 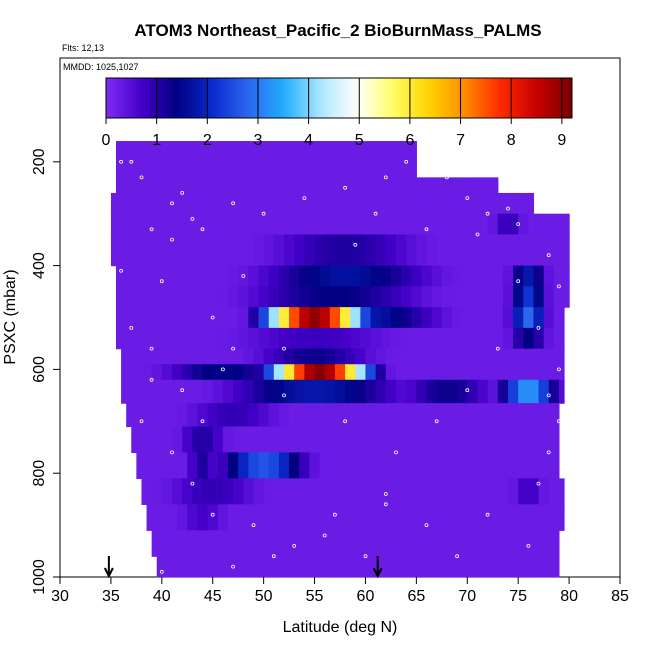 What do you see at coordinates (101, 67) in the screenshot?
I see `dates-label: MMDD: 1025,1027` at bounding box center [101, 67].